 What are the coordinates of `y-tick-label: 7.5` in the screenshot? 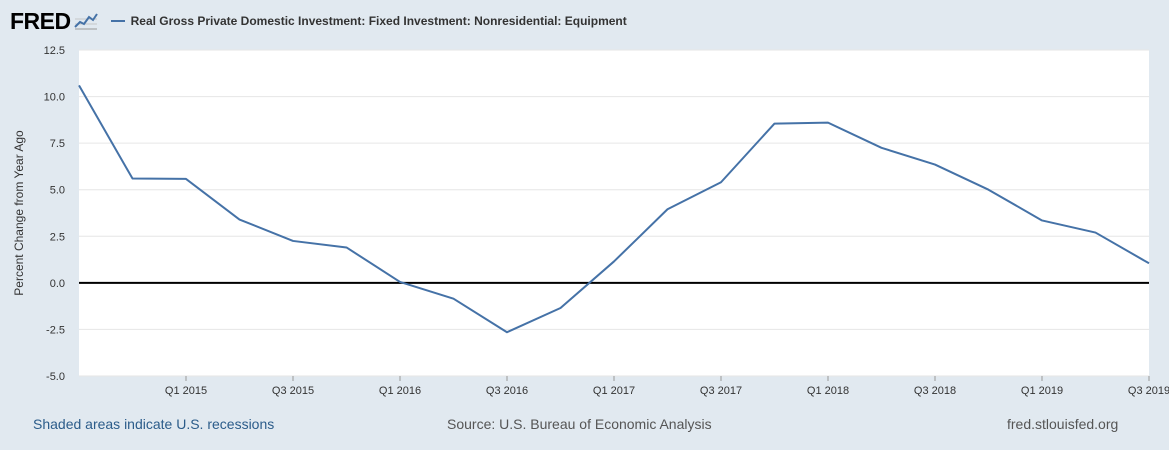 It's located at (57, 144).